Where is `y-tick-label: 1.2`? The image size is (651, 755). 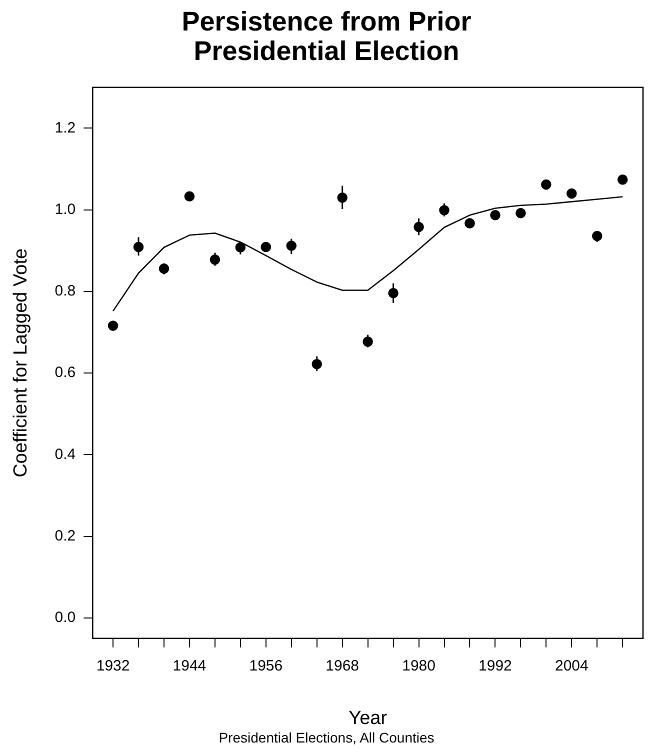 y-tick-label: 1.2 is located at coordinates (65, 127).